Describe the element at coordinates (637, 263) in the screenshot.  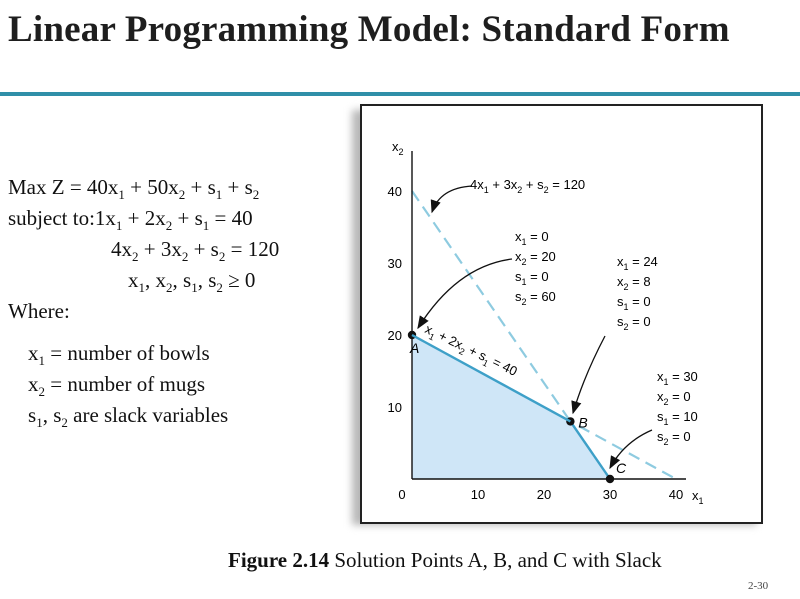
I see `point-note: x1 = 24` at that location.